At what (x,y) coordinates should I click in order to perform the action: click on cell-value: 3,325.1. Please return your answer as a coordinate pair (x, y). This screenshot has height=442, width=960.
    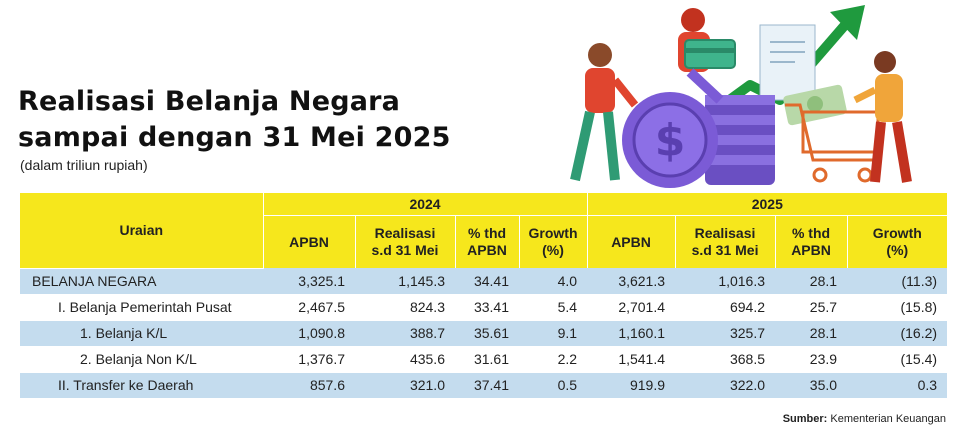
    Looking at the image, I should click on (309, 281).